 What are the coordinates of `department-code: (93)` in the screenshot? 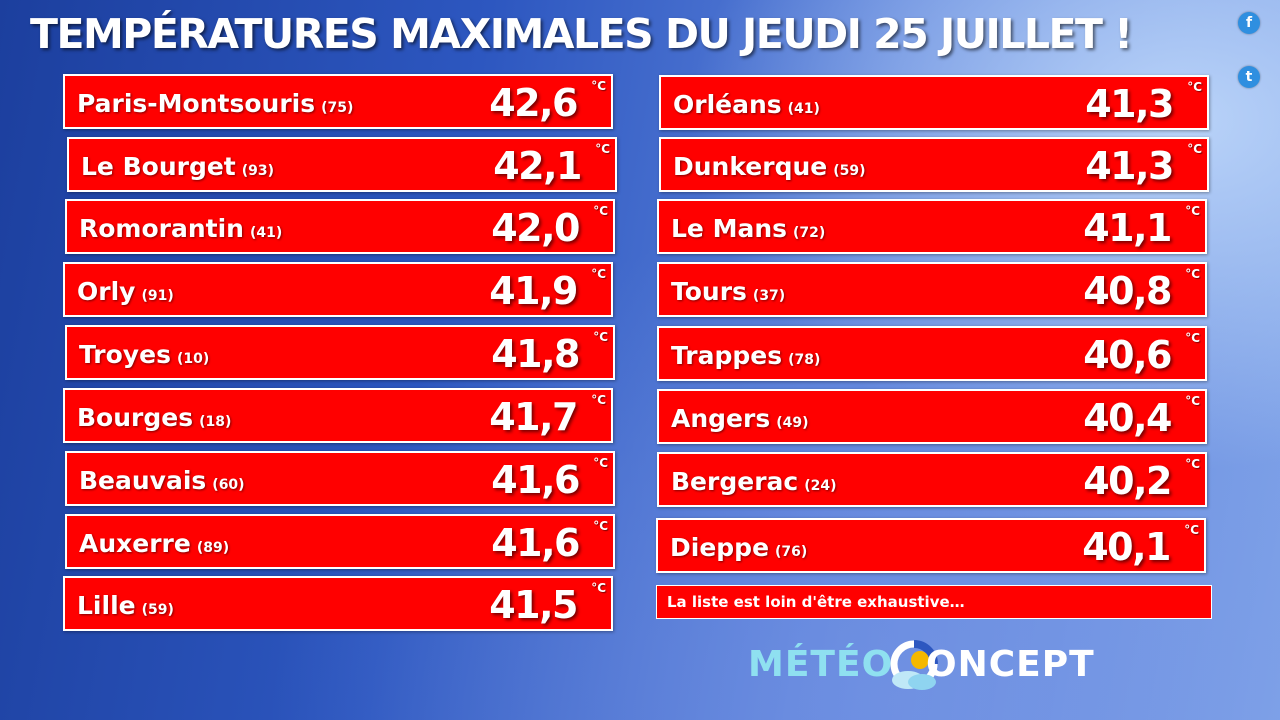 It's located at (258, 171).